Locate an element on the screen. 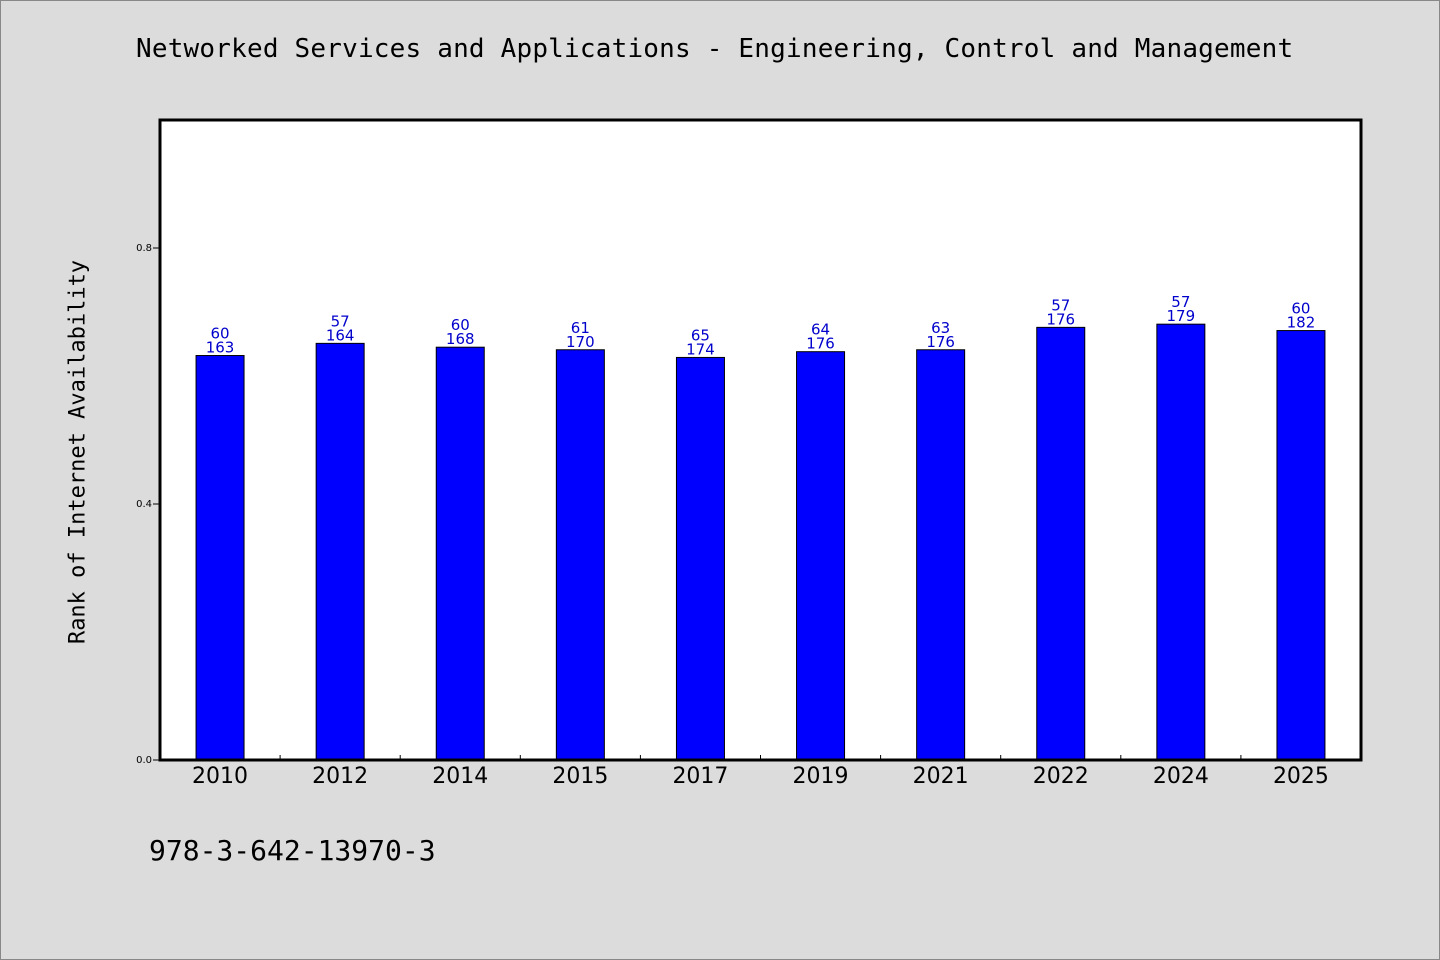 This screenshot has width=1440, height=960. isbn-label: 978-3-642-13970-3 is located at coordinates (292, 850).